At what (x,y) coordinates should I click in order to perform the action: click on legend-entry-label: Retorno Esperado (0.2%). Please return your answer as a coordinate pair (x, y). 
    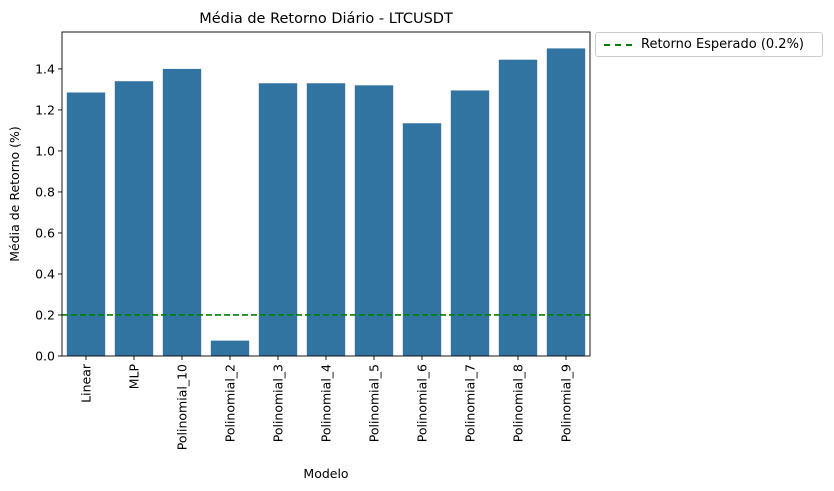
    Looking at the image, I should click on (722, 44).